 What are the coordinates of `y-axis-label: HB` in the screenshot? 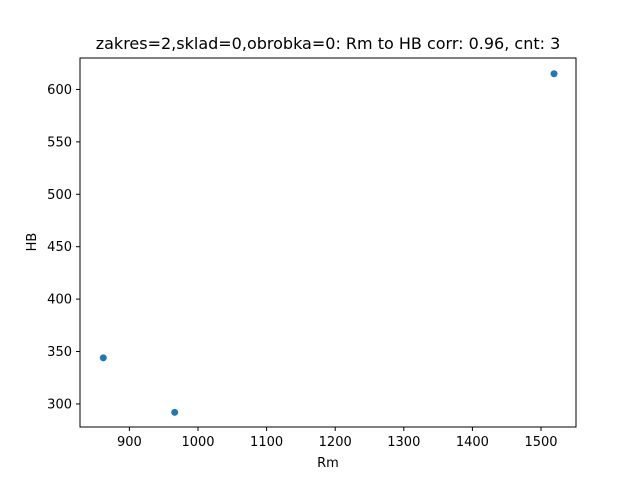 It's located at (32, 242).